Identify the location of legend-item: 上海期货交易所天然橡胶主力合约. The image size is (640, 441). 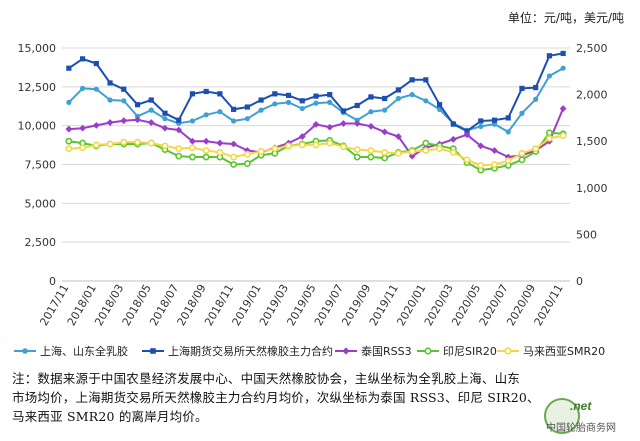
(237, 351).